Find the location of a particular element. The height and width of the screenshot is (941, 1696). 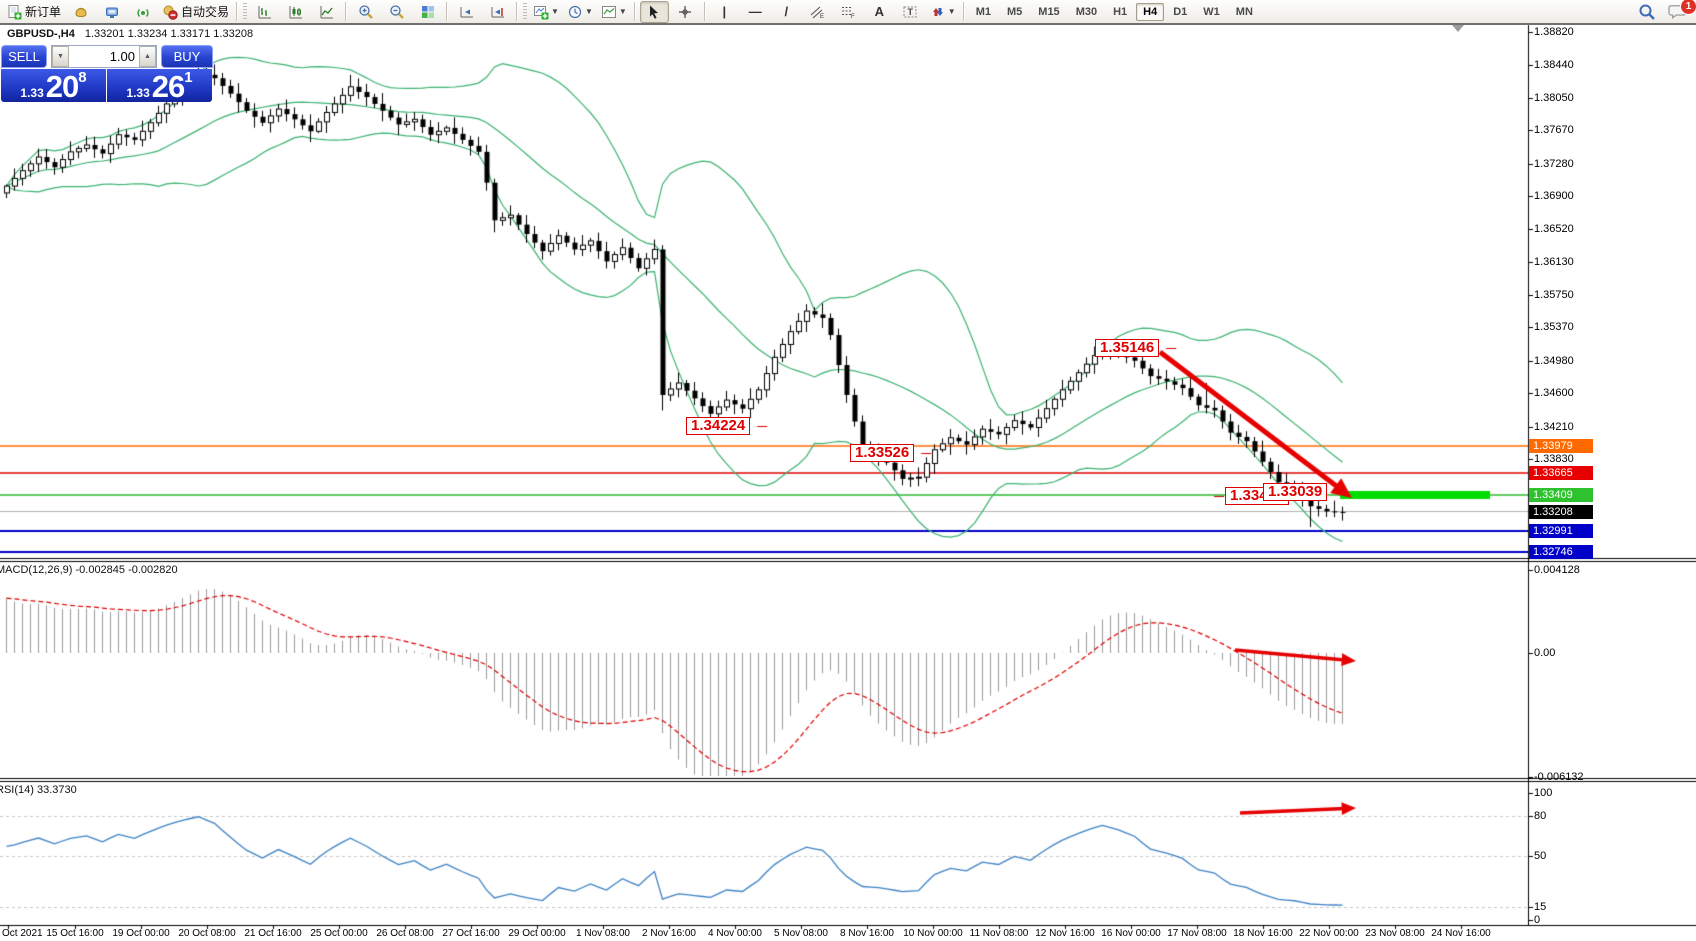

buy-price-prefix: 1.33 is located at coordinates (138, 93).